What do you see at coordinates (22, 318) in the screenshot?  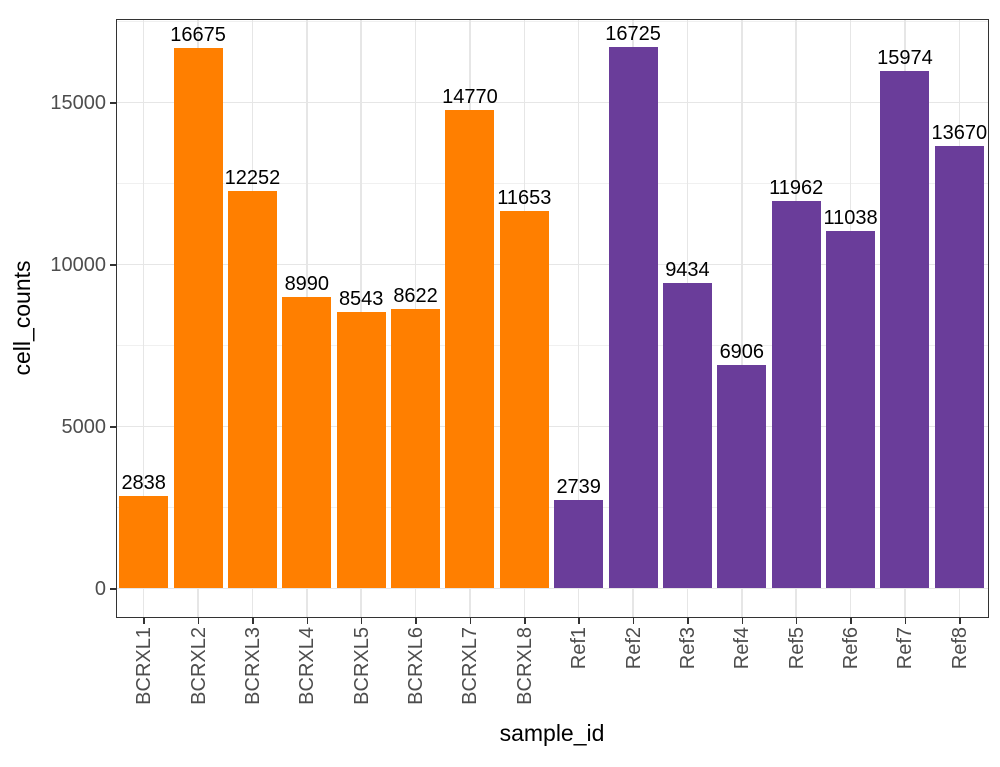 I see `y-axis-title: cell_counts` at bounding box center [22, 318].